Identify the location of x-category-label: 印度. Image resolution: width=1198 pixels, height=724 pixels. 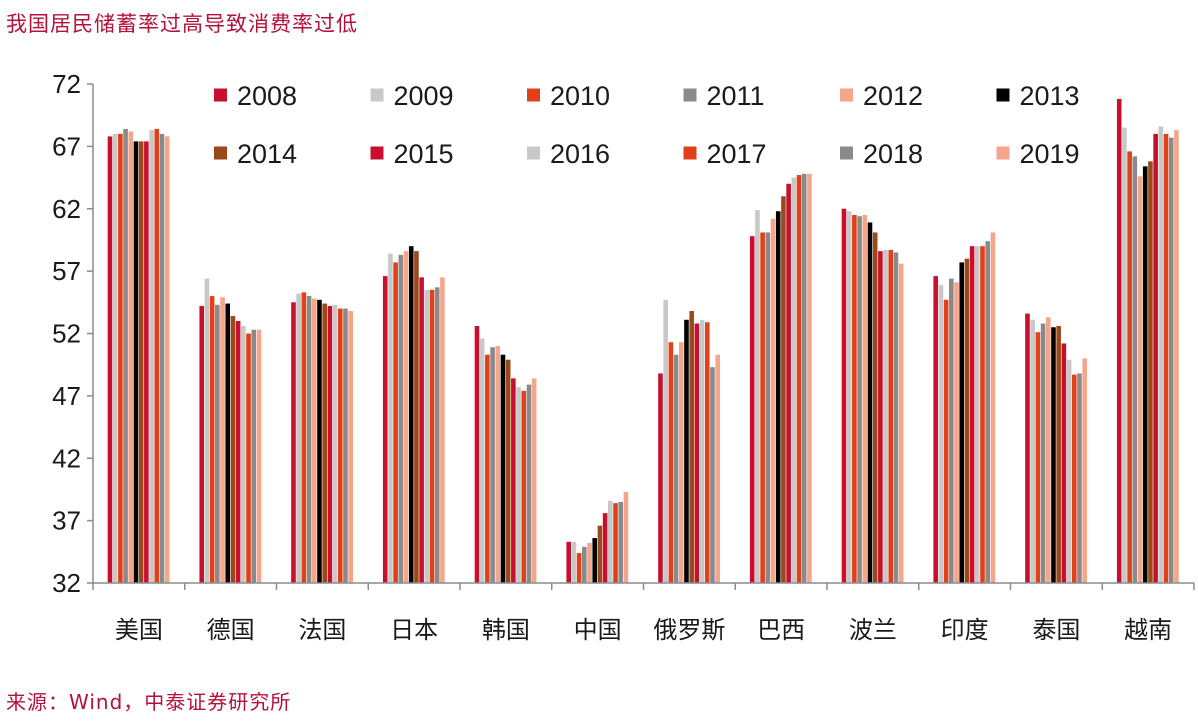
(965, 630).